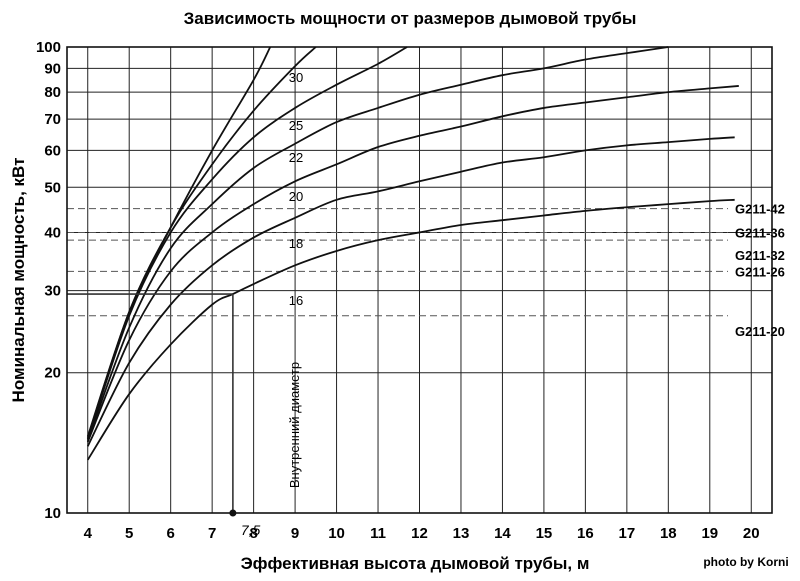 This screenshot has width=800, height=581. What do you see at coordinates (48, 280) in the screenshot?
I see `y-tick-labels: 10 20 30 40 50 60 70 80 90 100` at bounding box center [48, 280].